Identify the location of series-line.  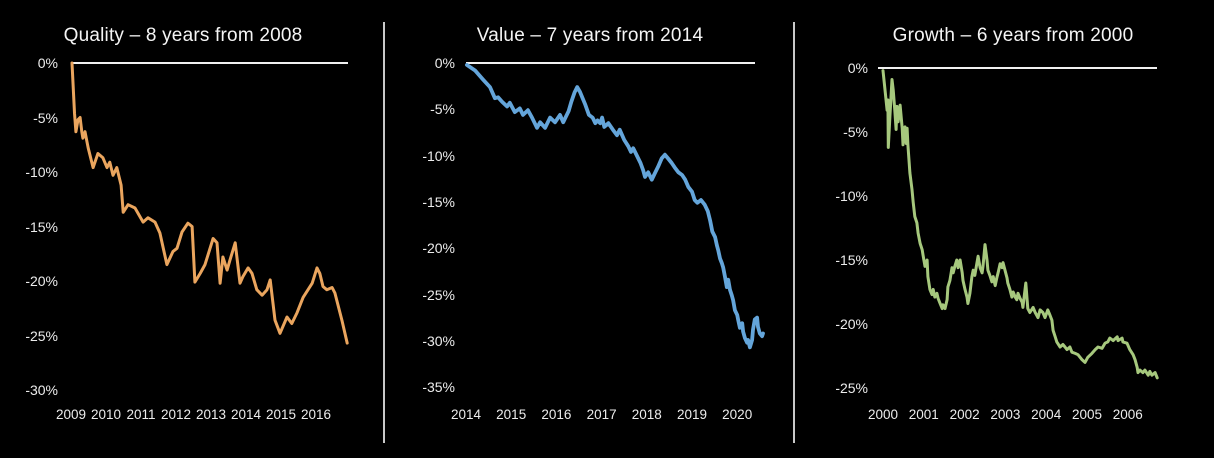
(209, 203).